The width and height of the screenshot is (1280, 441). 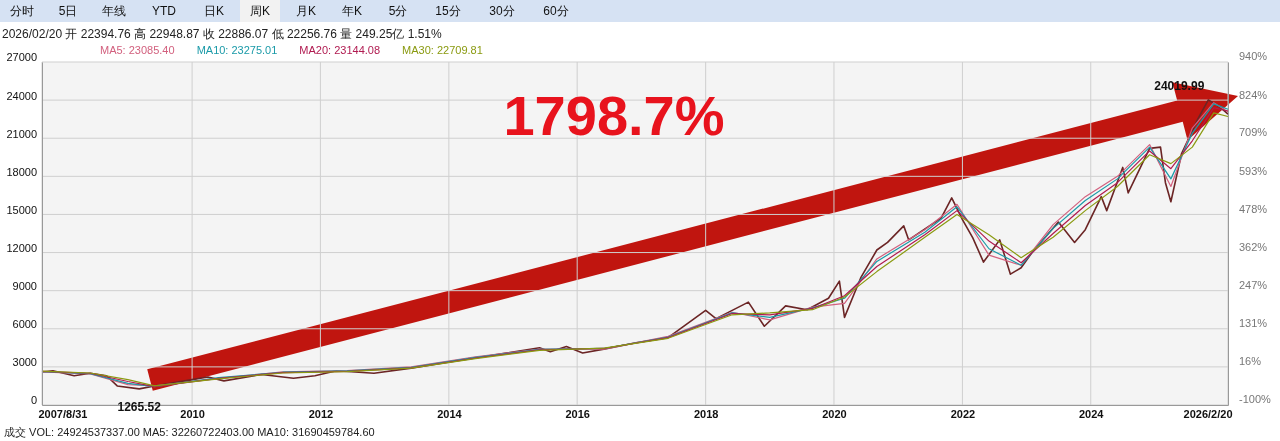 What do you see at coordinates (442, 50) in the screenshot?
I see `text: MA30: 22709.81` at bounding box center [442, 50].